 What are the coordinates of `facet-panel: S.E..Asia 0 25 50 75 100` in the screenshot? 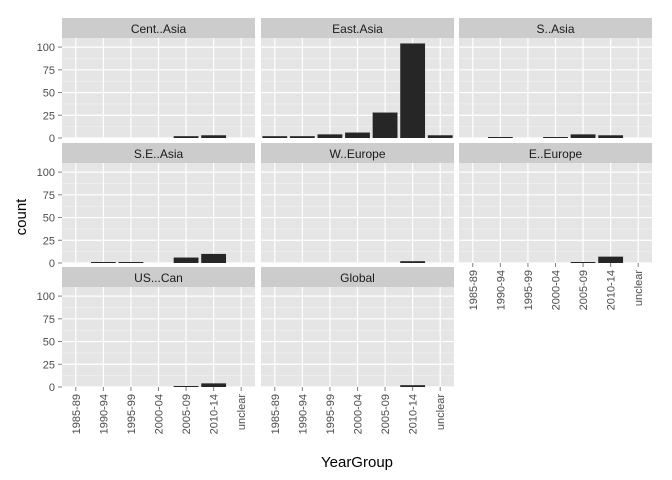 It's located at (146, 206).